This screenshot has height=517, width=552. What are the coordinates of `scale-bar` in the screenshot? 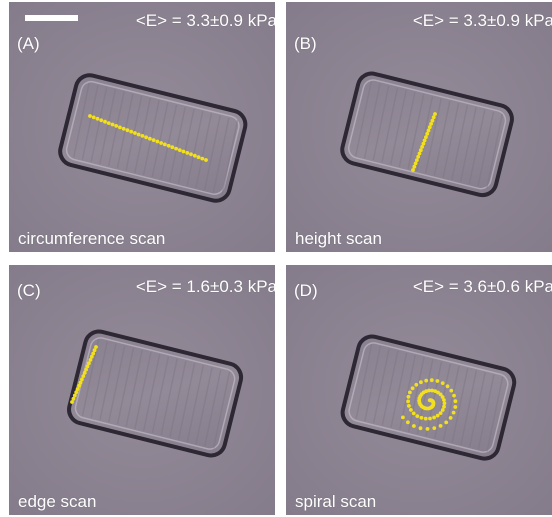 It's located at (51, 18).